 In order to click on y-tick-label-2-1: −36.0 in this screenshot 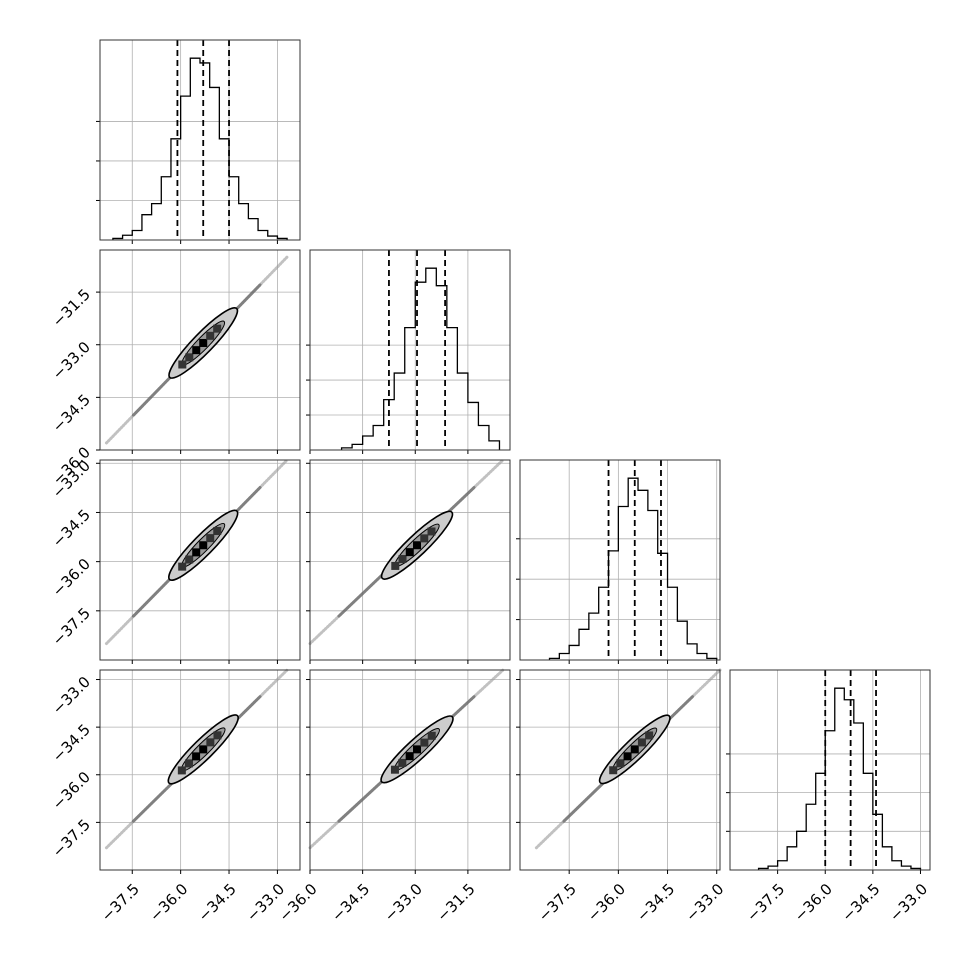, I will do `click(71, 577)`.